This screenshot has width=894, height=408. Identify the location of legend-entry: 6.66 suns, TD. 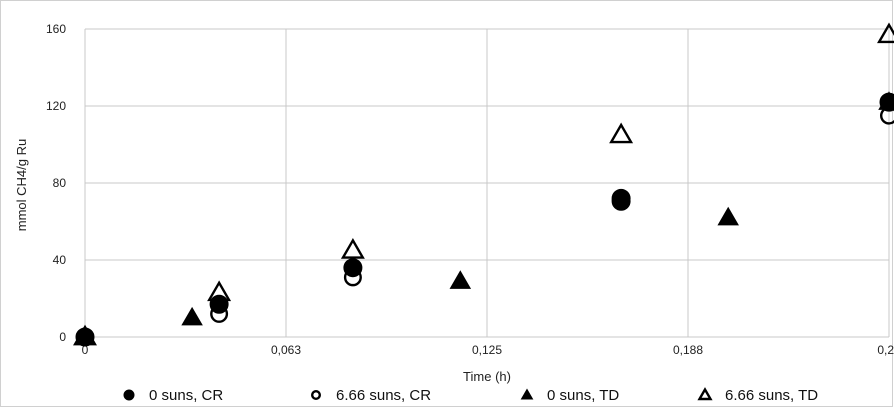
(757, 395).